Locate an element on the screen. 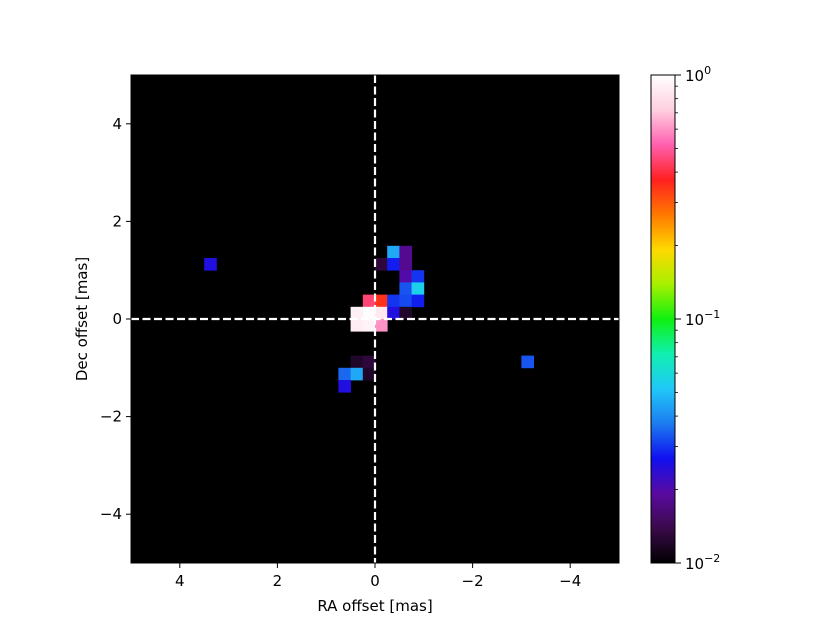  y-tick-label: 0 is located at coordinates (117, 319).